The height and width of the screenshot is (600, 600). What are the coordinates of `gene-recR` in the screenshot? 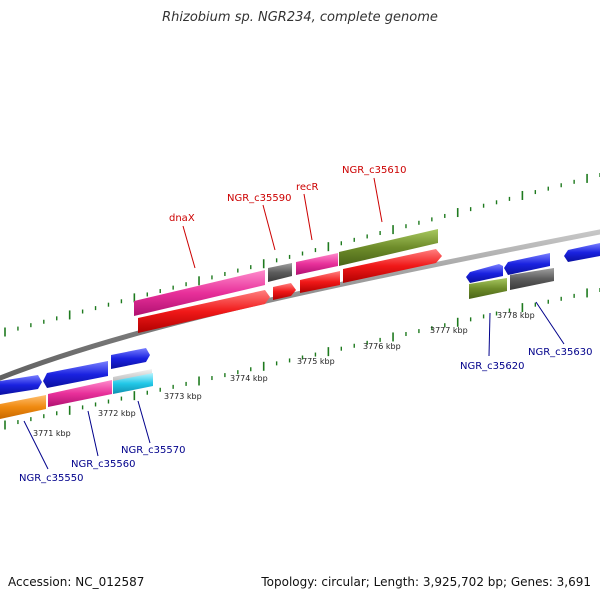 It's located at (317, 264).